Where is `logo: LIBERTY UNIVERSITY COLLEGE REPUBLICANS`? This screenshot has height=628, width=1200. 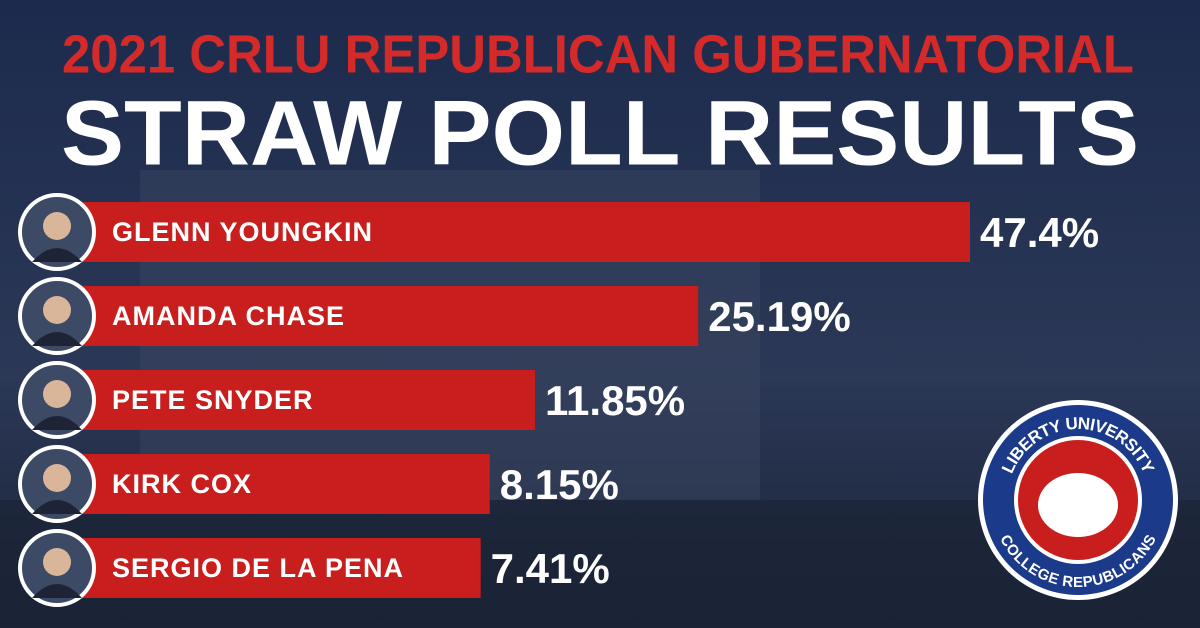
logo: LIBERTY UNIVERSITY COLLEGE REPUBLICANS is located at coordinates (1078, 500).